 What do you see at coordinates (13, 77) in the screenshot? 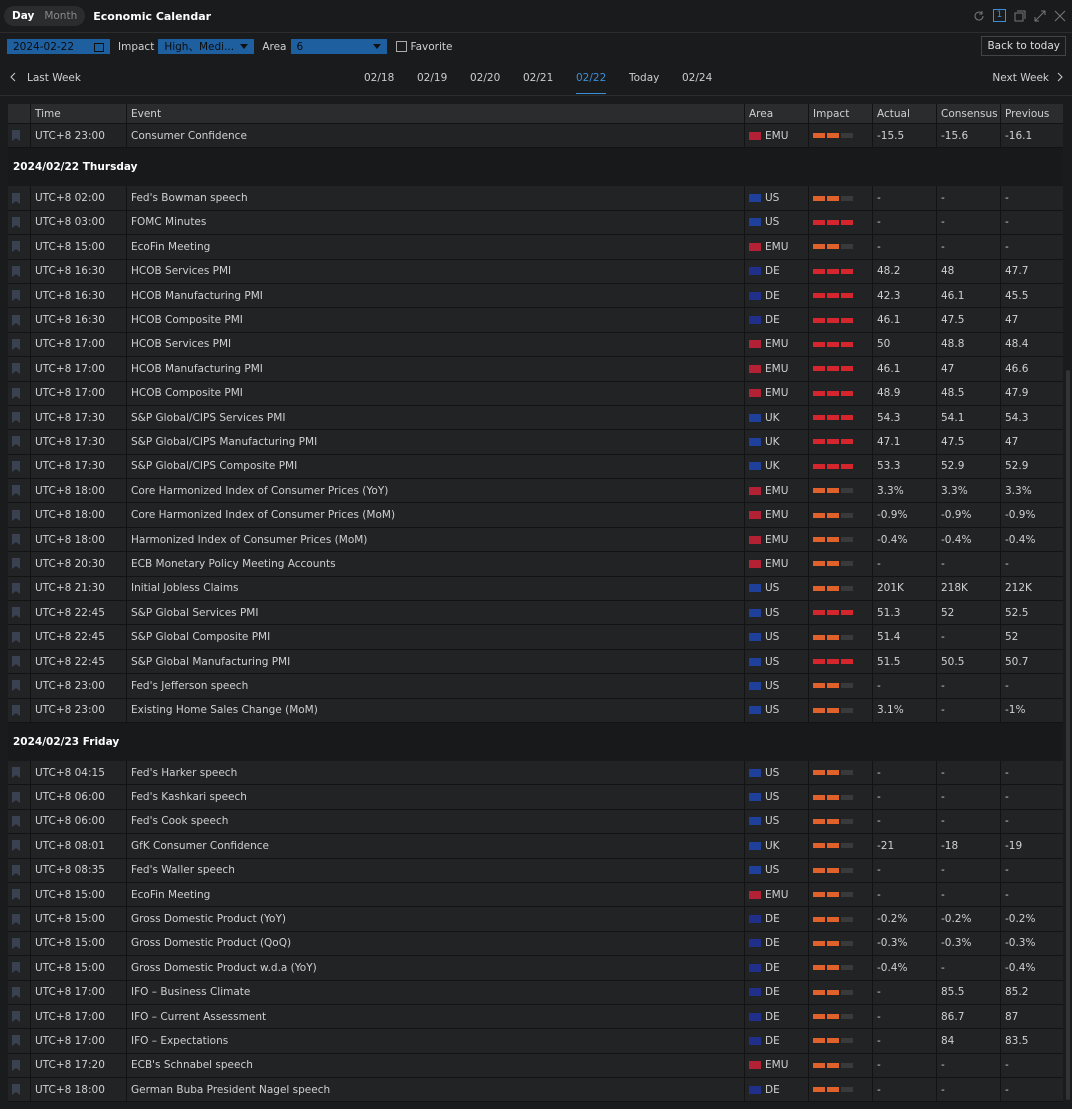
I see `prev-arrow` at bounding box center [13, 77].